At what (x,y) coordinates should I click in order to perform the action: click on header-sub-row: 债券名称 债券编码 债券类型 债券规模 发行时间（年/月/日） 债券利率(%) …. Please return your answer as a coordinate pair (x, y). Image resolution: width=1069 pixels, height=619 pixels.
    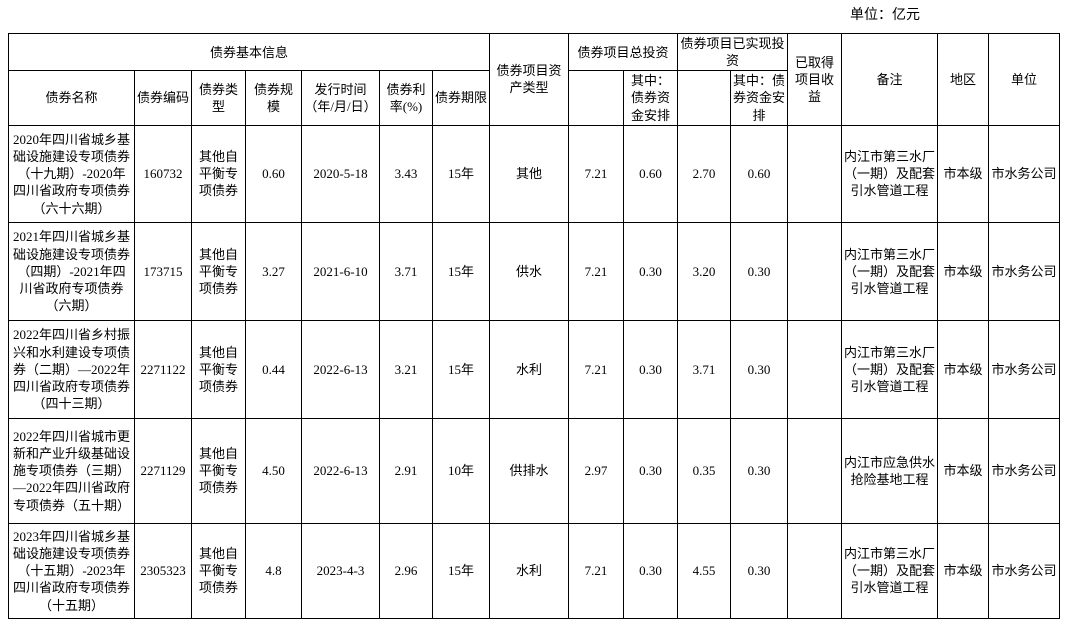
    Looking at the image, I should click on (534, 98).